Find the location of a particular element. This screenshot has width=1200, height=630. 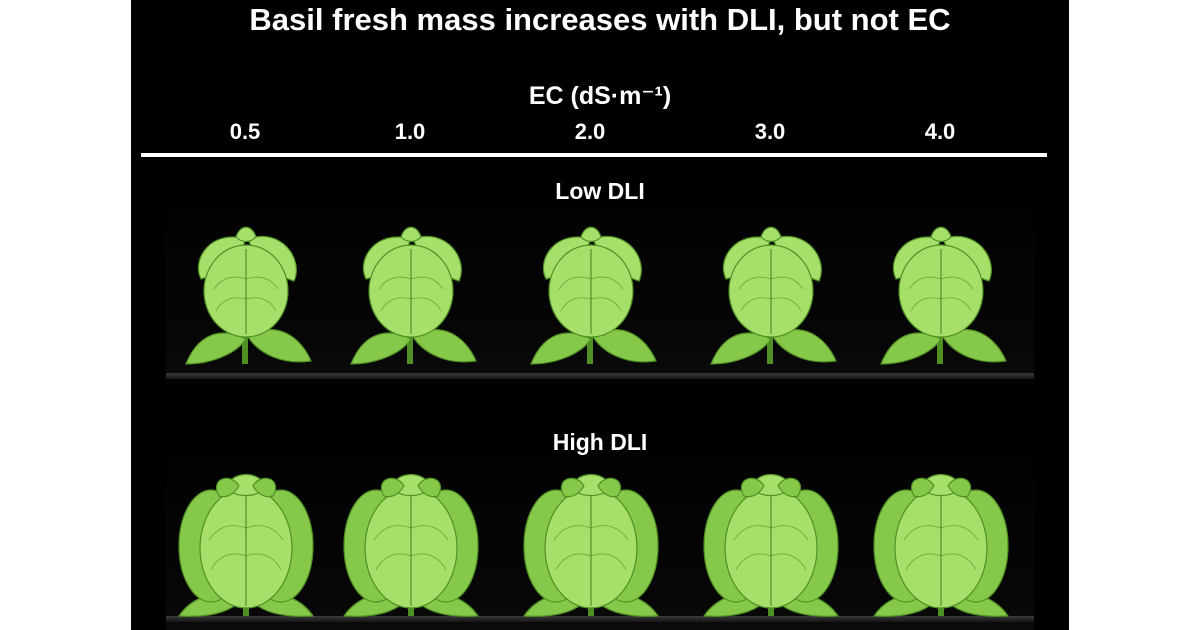

high-dli-label: High DLI is located at coordinates (600, 442).